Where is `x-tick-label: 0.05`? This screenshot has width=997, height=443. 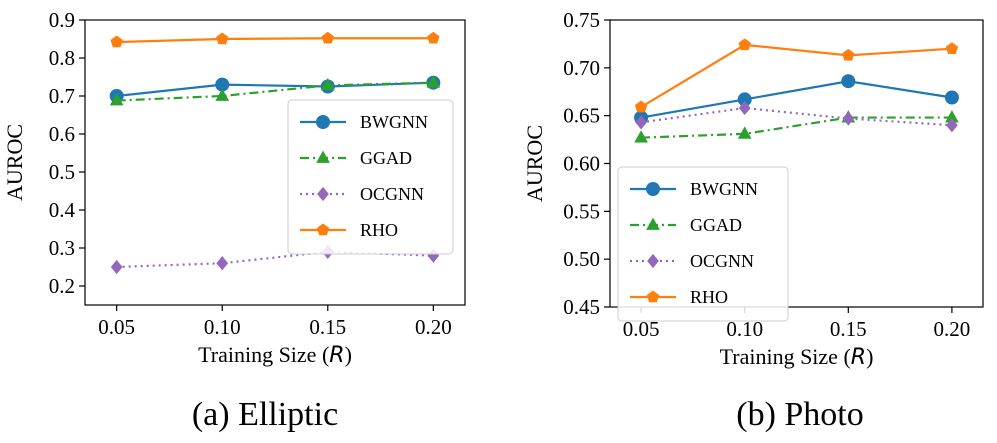 x-tick-label: 0.05 is located at coordinates (116, 327).